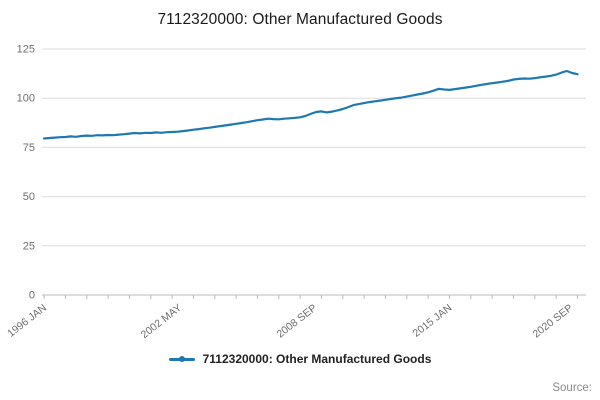  What do you see at coordinates (29, 197) in the screenshot?
I see `y-tick-label: 50` at bounding box center [29, 197].